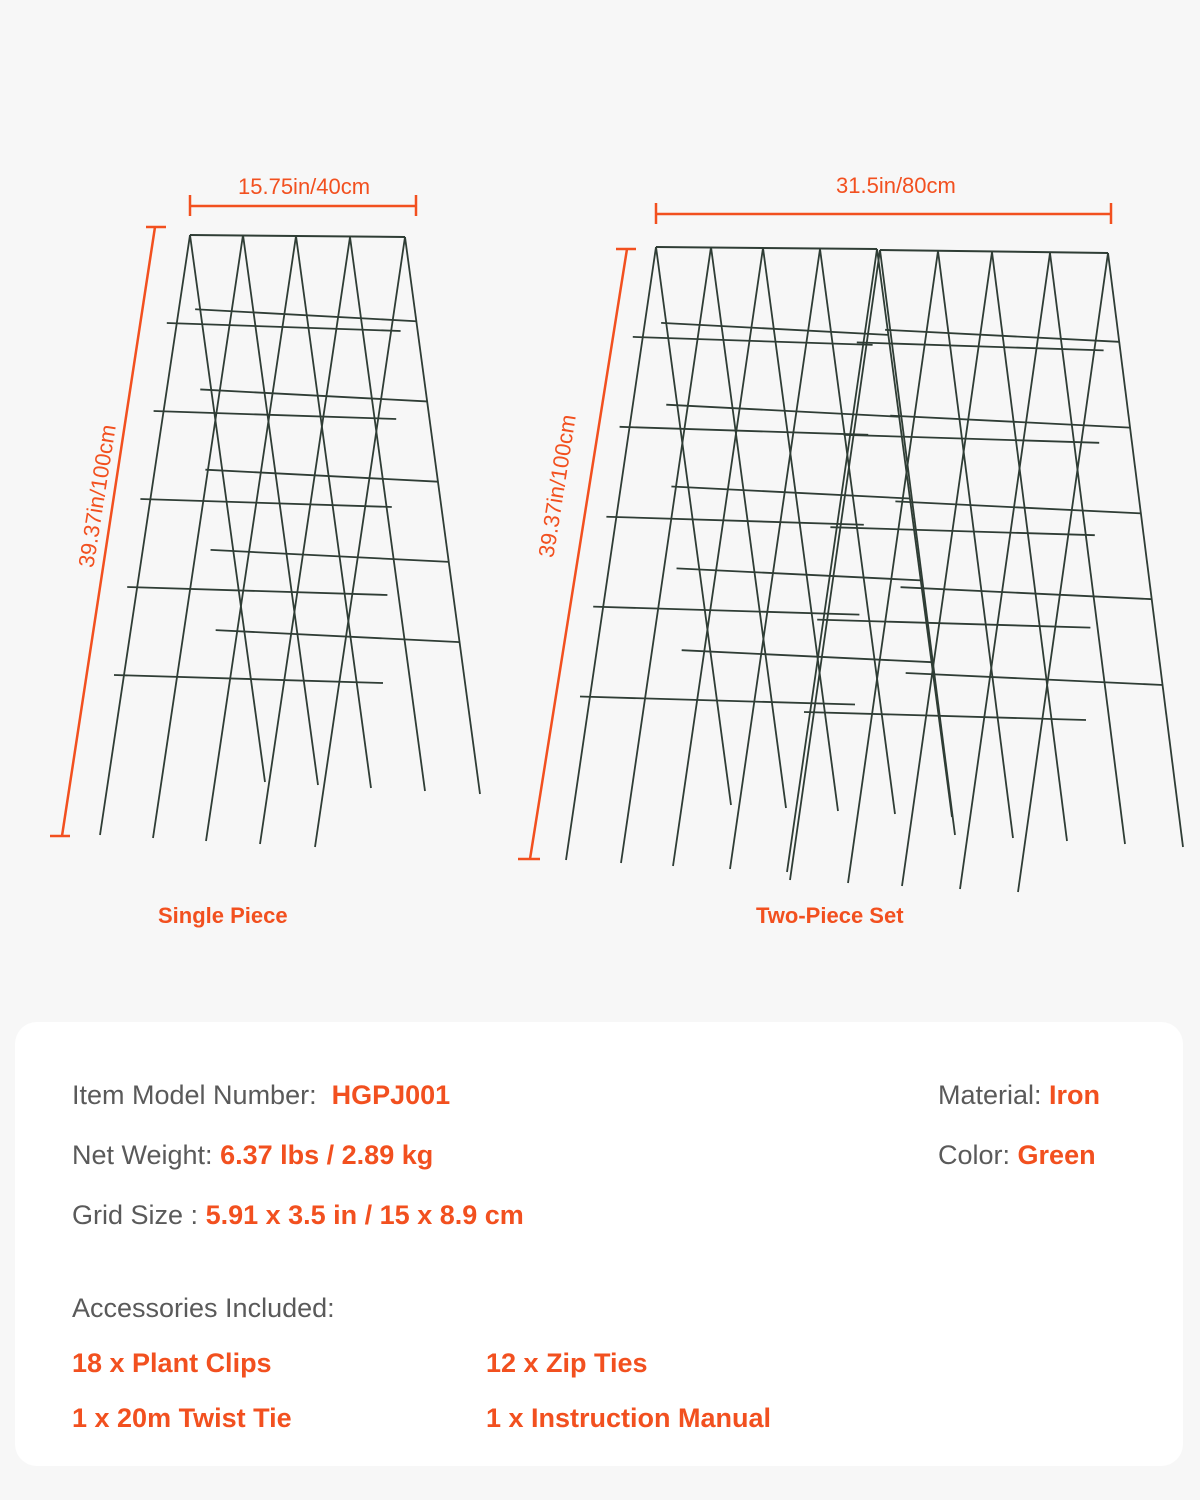  I want to click on material-row: Material: Iron, so click(1019, 1095).